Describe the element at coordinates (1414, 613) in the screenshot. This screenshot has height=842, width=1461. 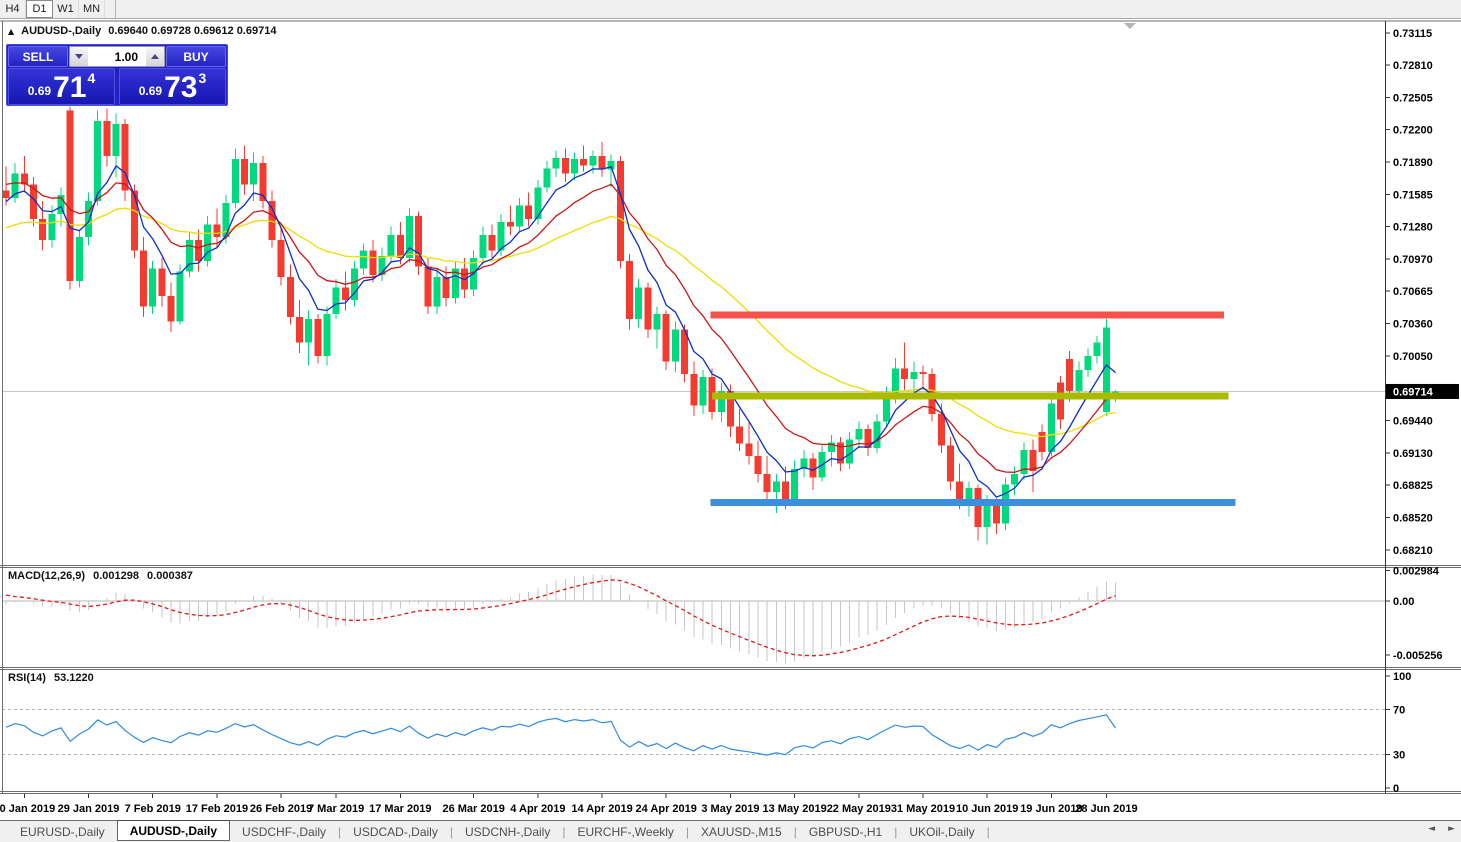
I see `macd-axis: 0.002984 0.00 -0.005256` at that location.